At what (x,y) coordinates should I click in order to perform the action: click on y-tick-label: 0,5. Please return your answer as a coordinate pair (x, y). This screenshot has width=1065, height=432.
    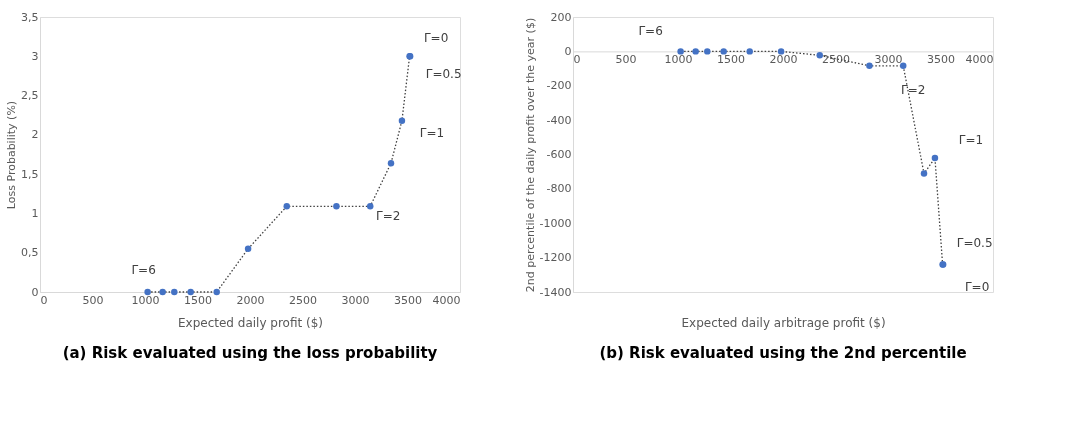
    Looking at the image, I should click on (30, 253).